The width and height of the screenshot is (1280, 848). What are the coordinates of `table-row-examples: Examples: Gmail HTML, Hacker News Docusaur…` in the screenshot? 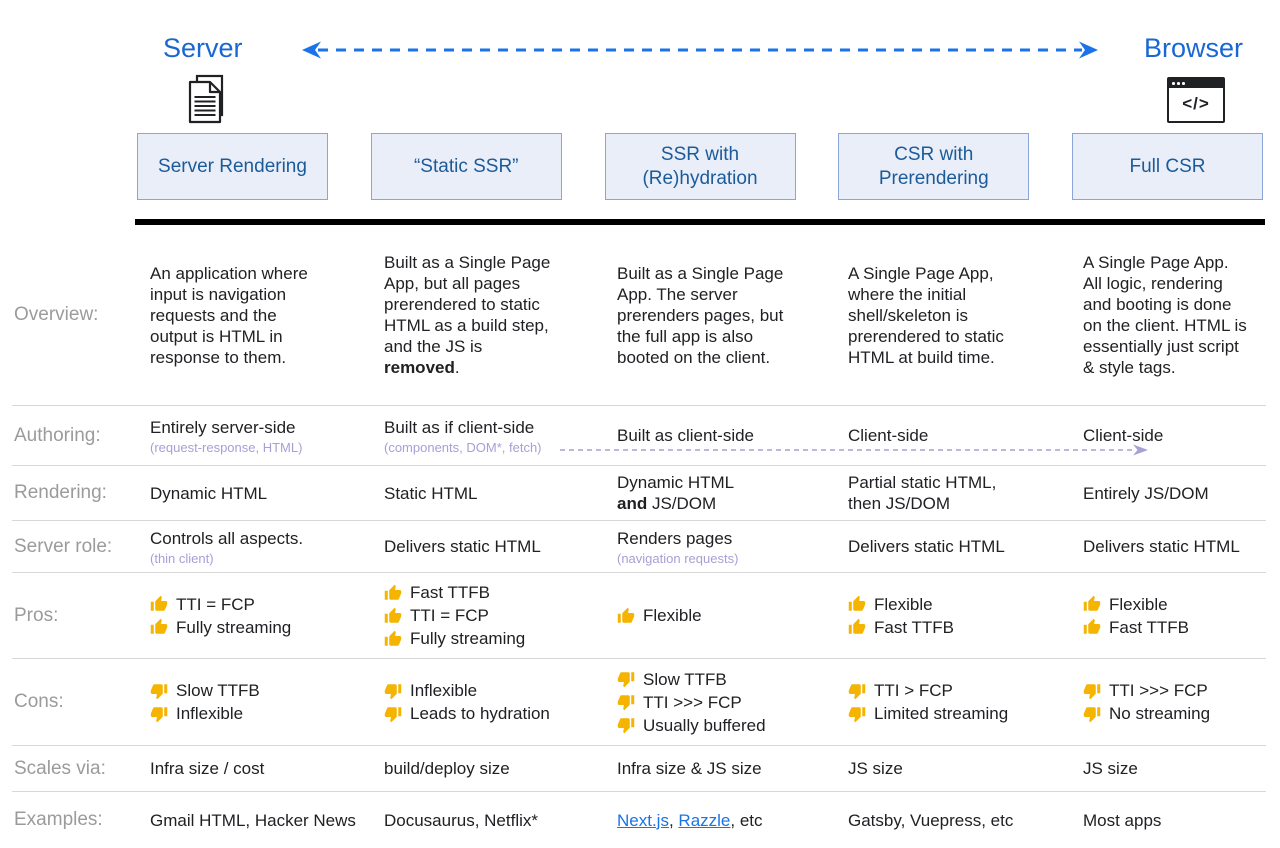 It's located at (639, 820).